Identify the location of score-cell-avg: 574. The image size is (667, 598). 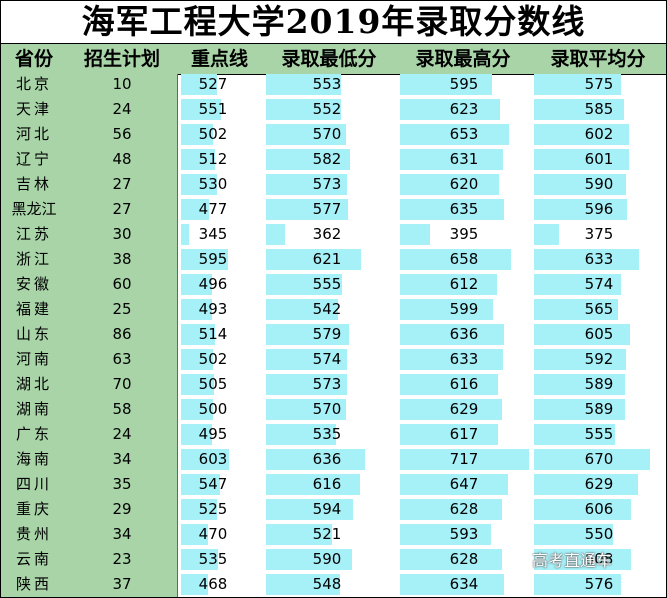
(599, 284).